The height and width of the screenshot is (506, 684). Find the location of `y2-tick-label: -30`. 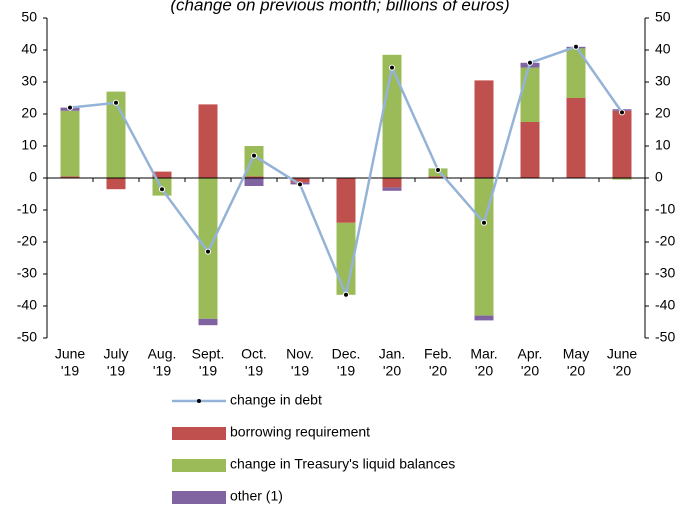

y2-tick-label: -30 is located at coordinates (665, 273).